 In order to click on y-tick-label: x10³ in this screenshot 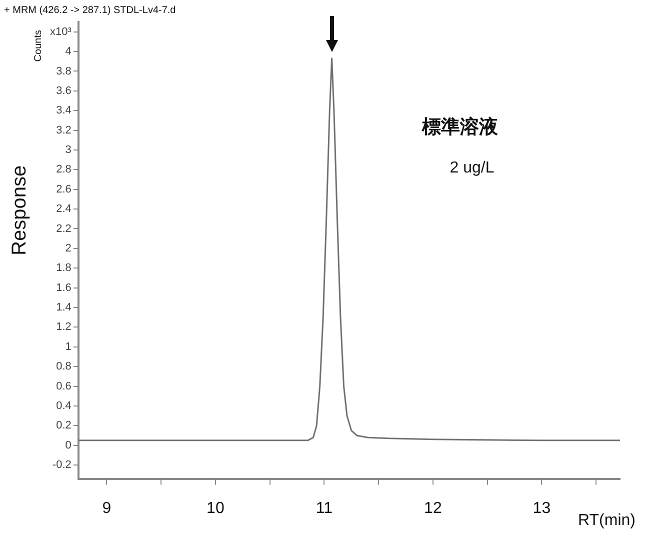, I will do `click(61, 32)`.